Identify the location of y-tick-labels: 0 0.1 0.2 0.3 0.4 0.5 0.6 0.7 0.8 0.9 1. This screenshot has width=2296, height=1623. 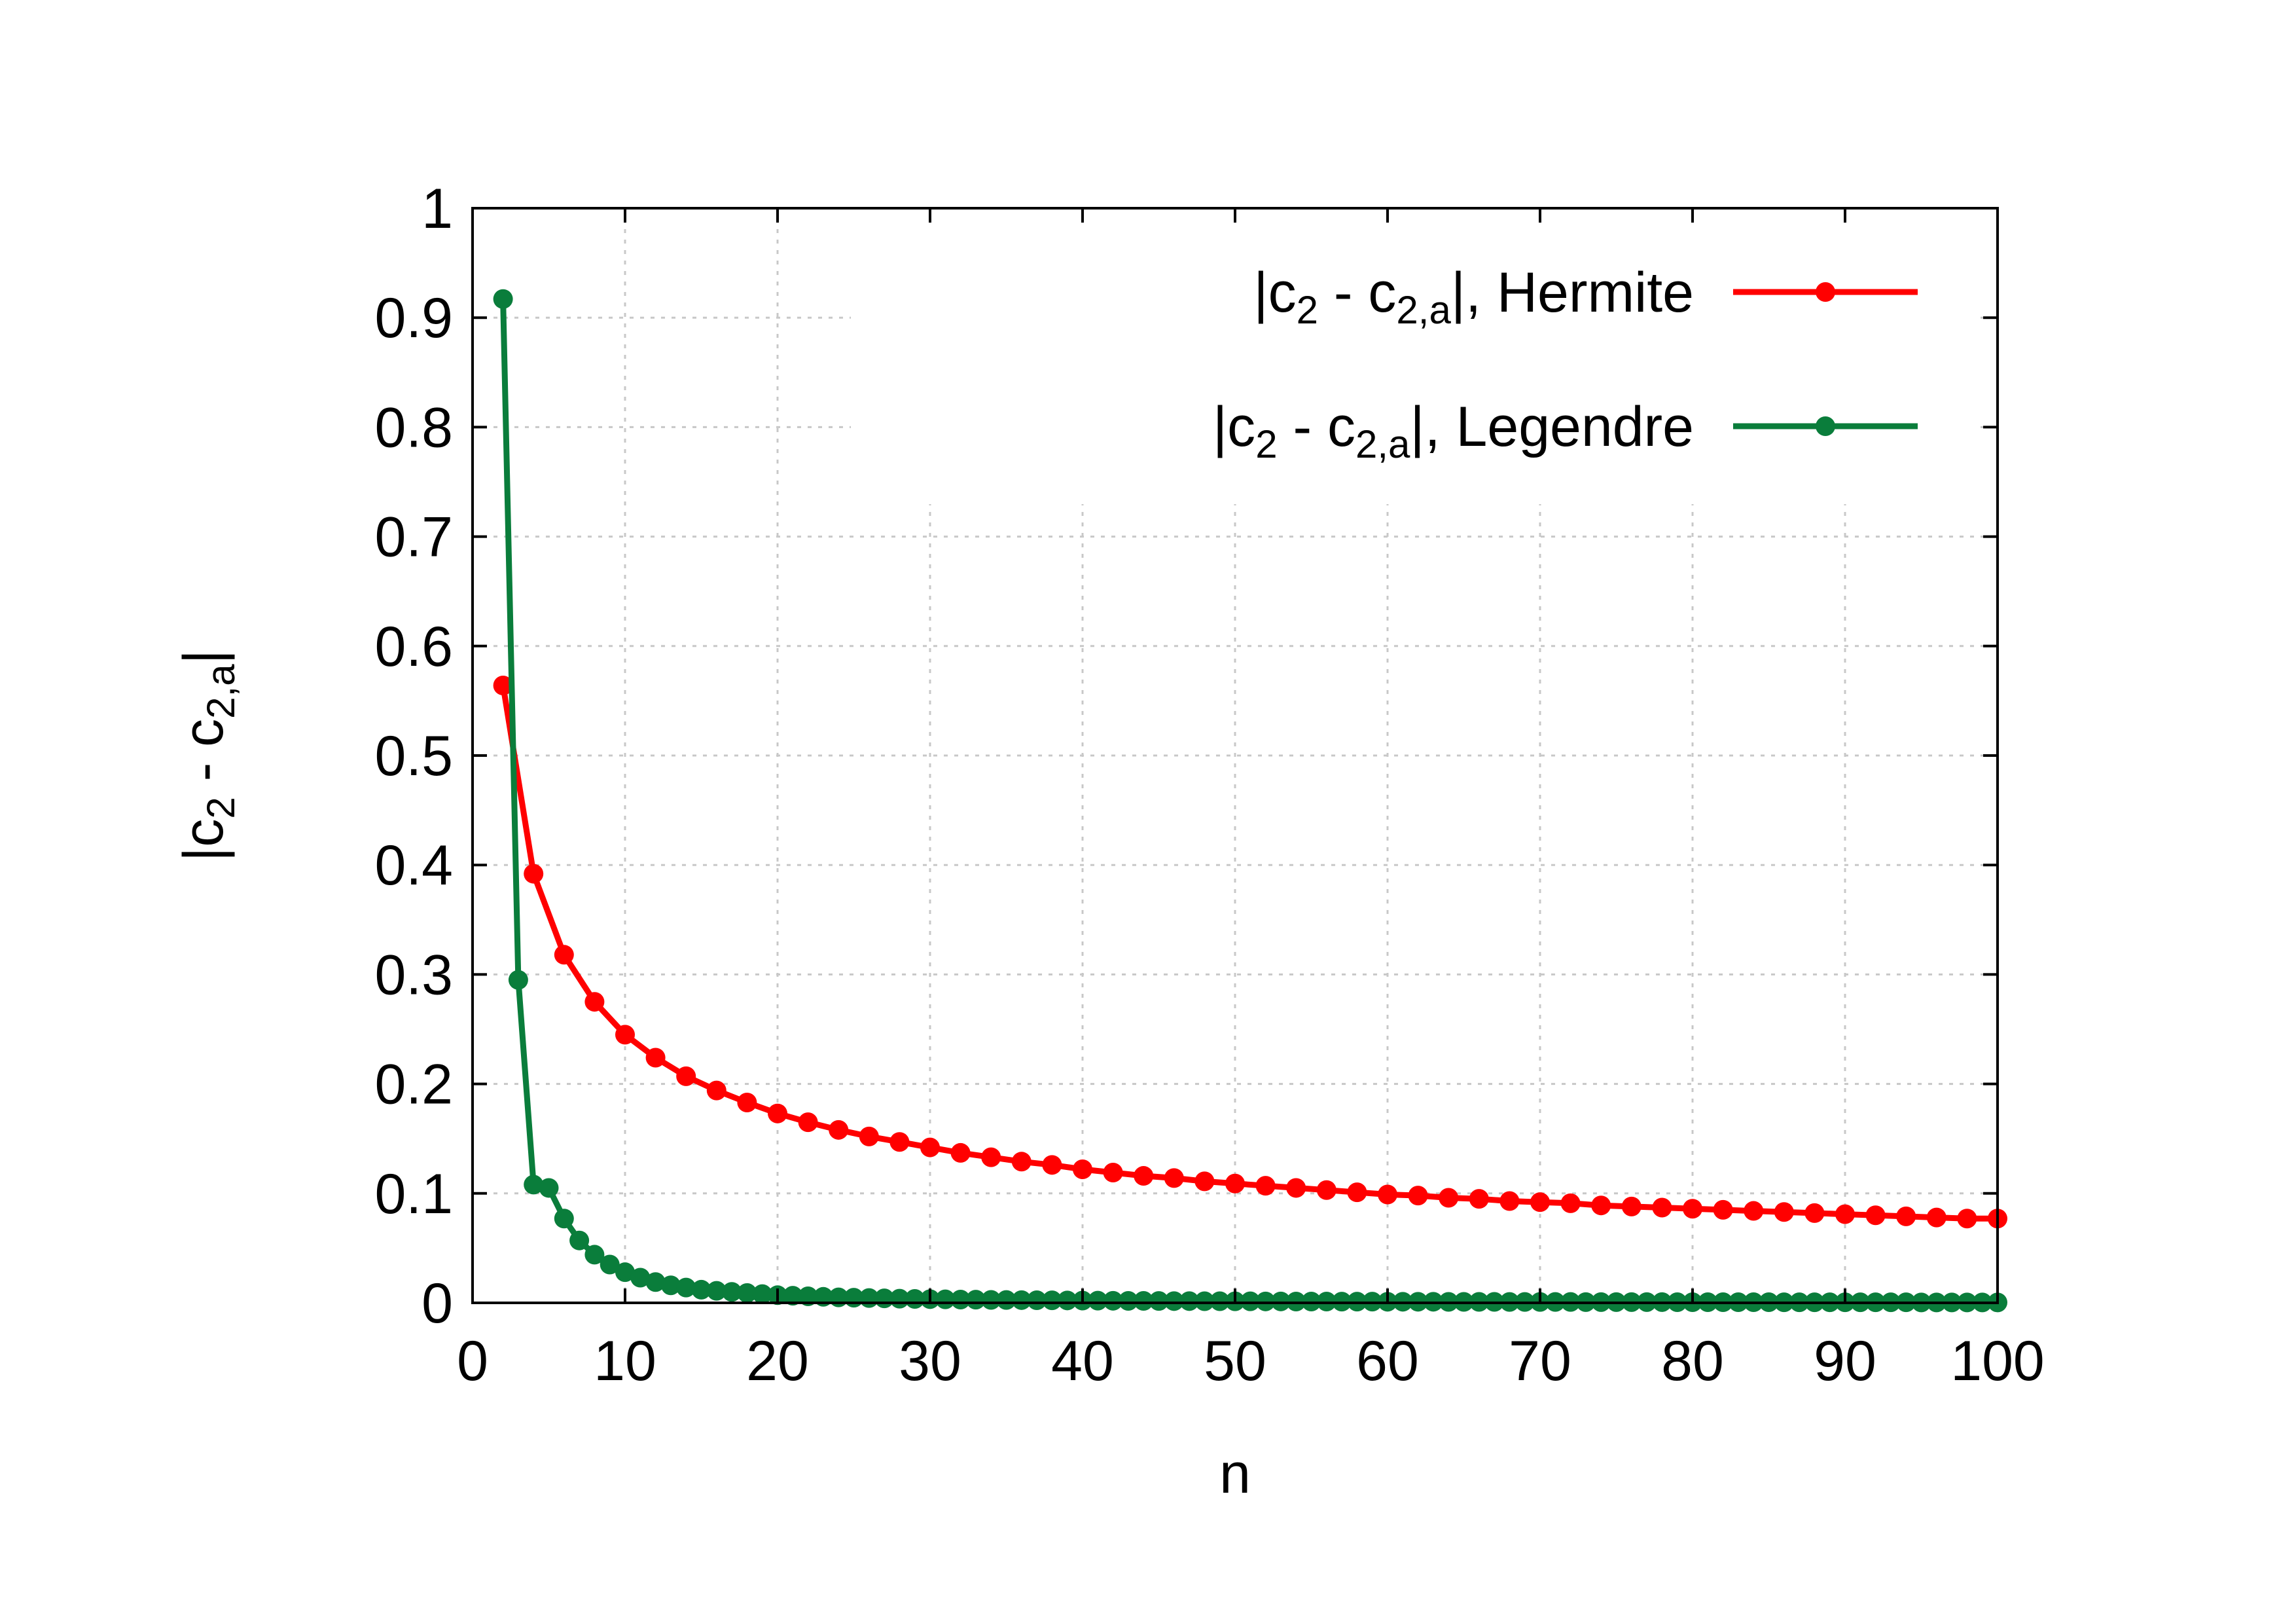
(413, 756).